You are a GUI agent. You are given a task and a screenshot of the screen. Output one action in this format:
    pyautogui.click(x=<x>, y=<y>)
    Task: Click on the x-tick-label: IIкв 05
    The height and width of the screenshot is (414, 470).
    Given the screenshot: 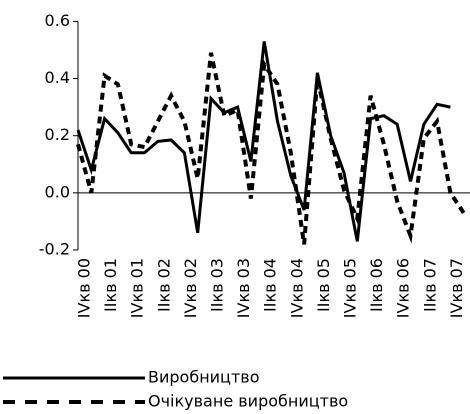 What is the action you would take?
    pyautogui.click(x=323, y=285)
    